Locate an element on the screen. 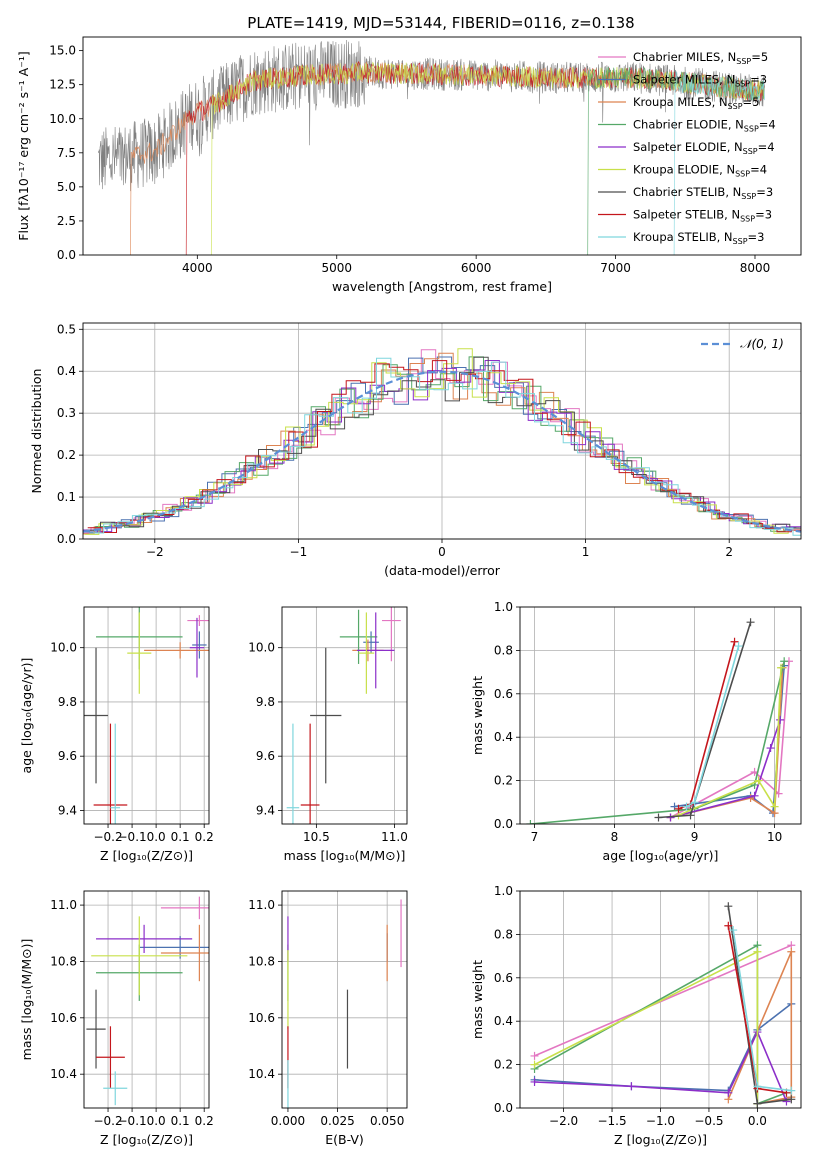 The image size is (819, 1170). panel-mass-ebv: 0.000 0.025 0.050 10.4 10.6 10.8 11.0 E(B-V) is located at coordinates (328, 1018).